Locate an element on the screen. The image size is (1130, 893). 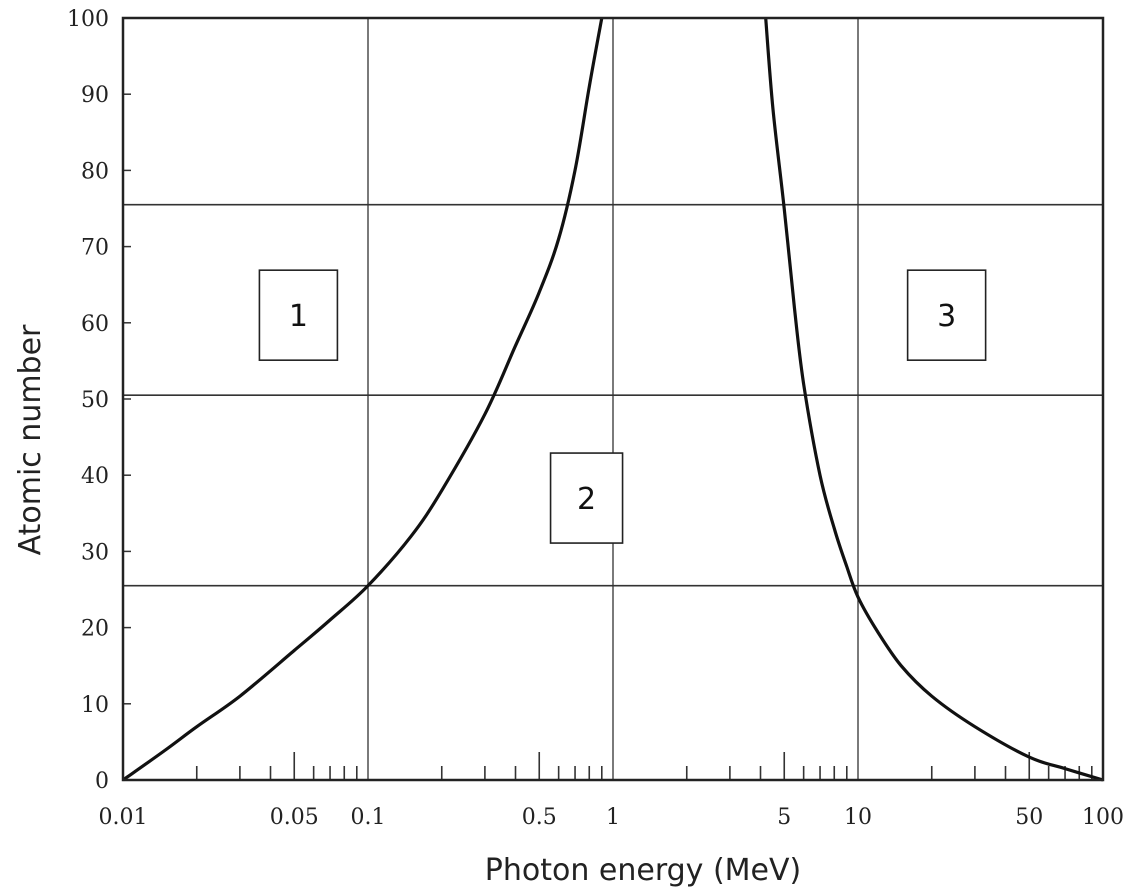
x-tick-label: 1 is located at coordinates (613, 817).